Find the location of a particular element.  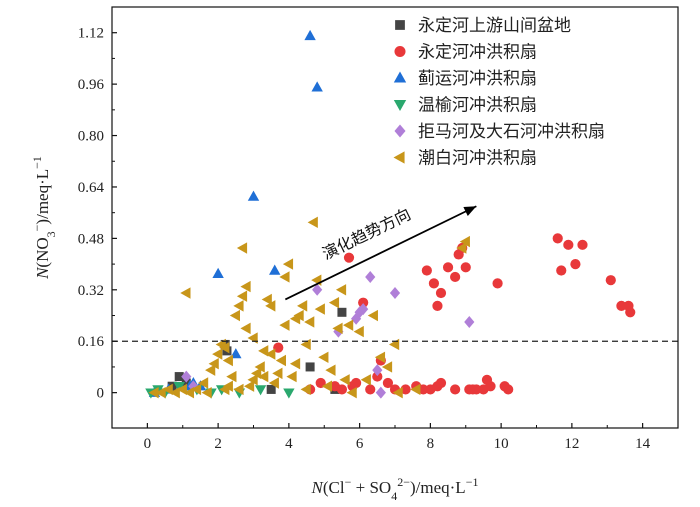

y-tick-label: 1.12 is located at coordinates (91, 34).